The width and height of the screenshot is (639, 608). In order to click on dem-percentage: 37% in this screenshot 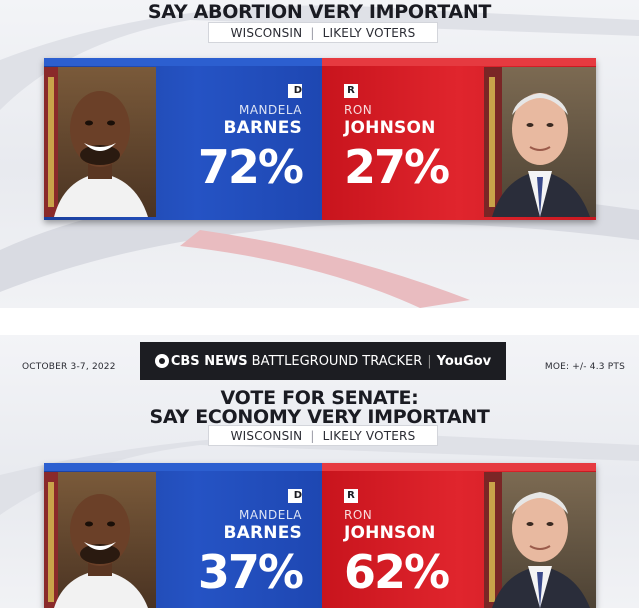, I will do `click(250, 572)`.